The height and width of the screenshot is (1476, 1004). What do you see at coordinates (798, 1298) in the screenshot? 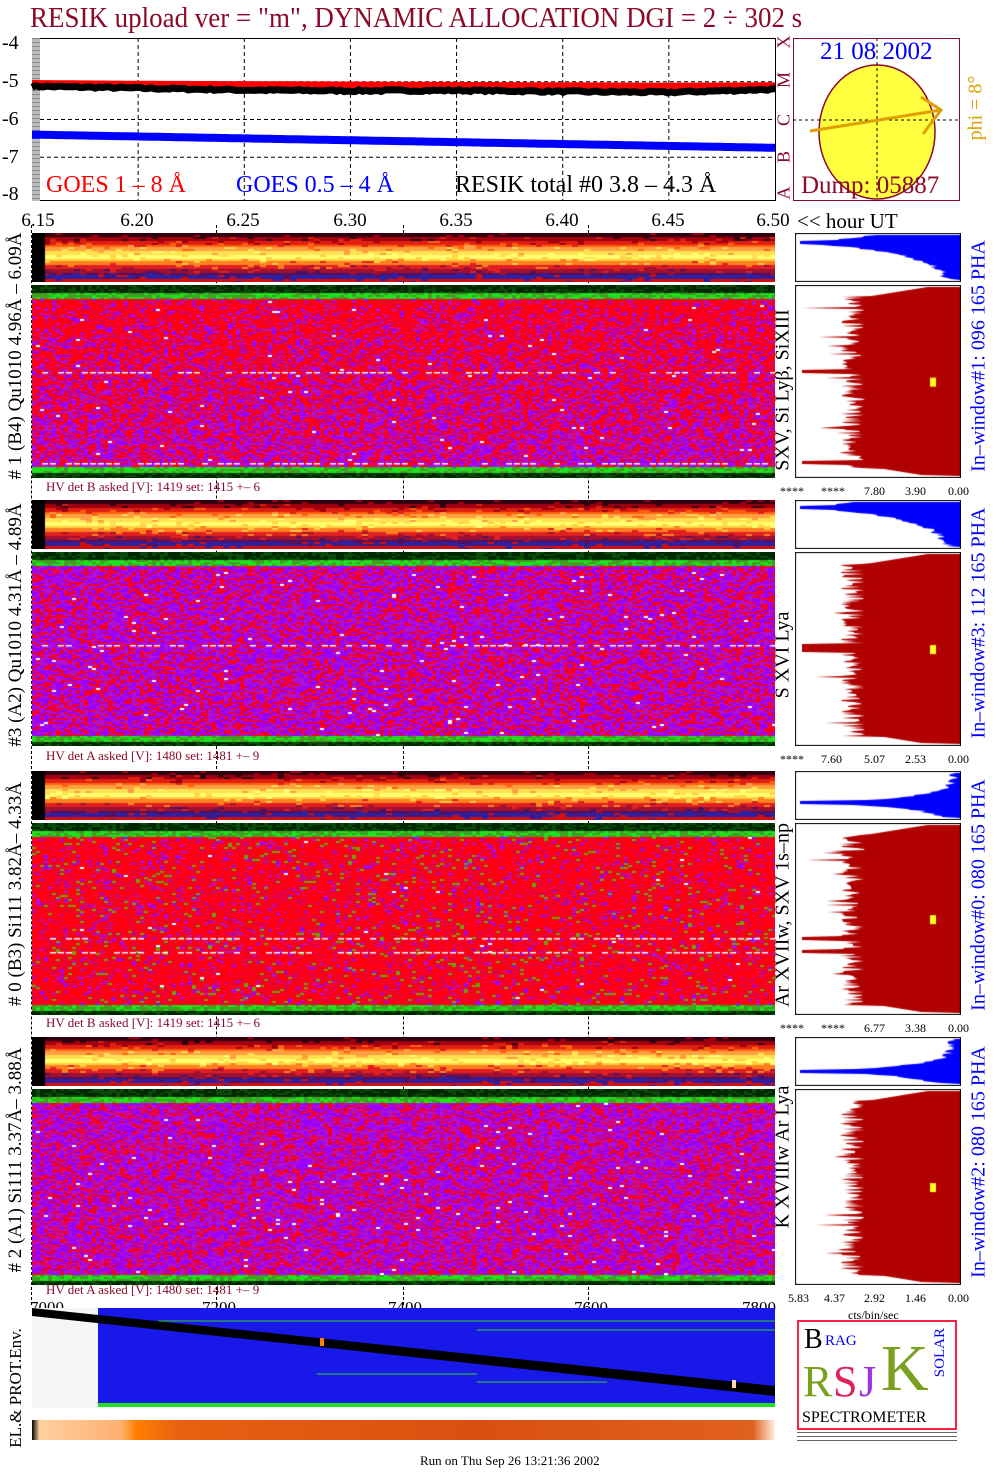
I see `pha-tick-label: 5.83` at bounding box center [798, 1298].